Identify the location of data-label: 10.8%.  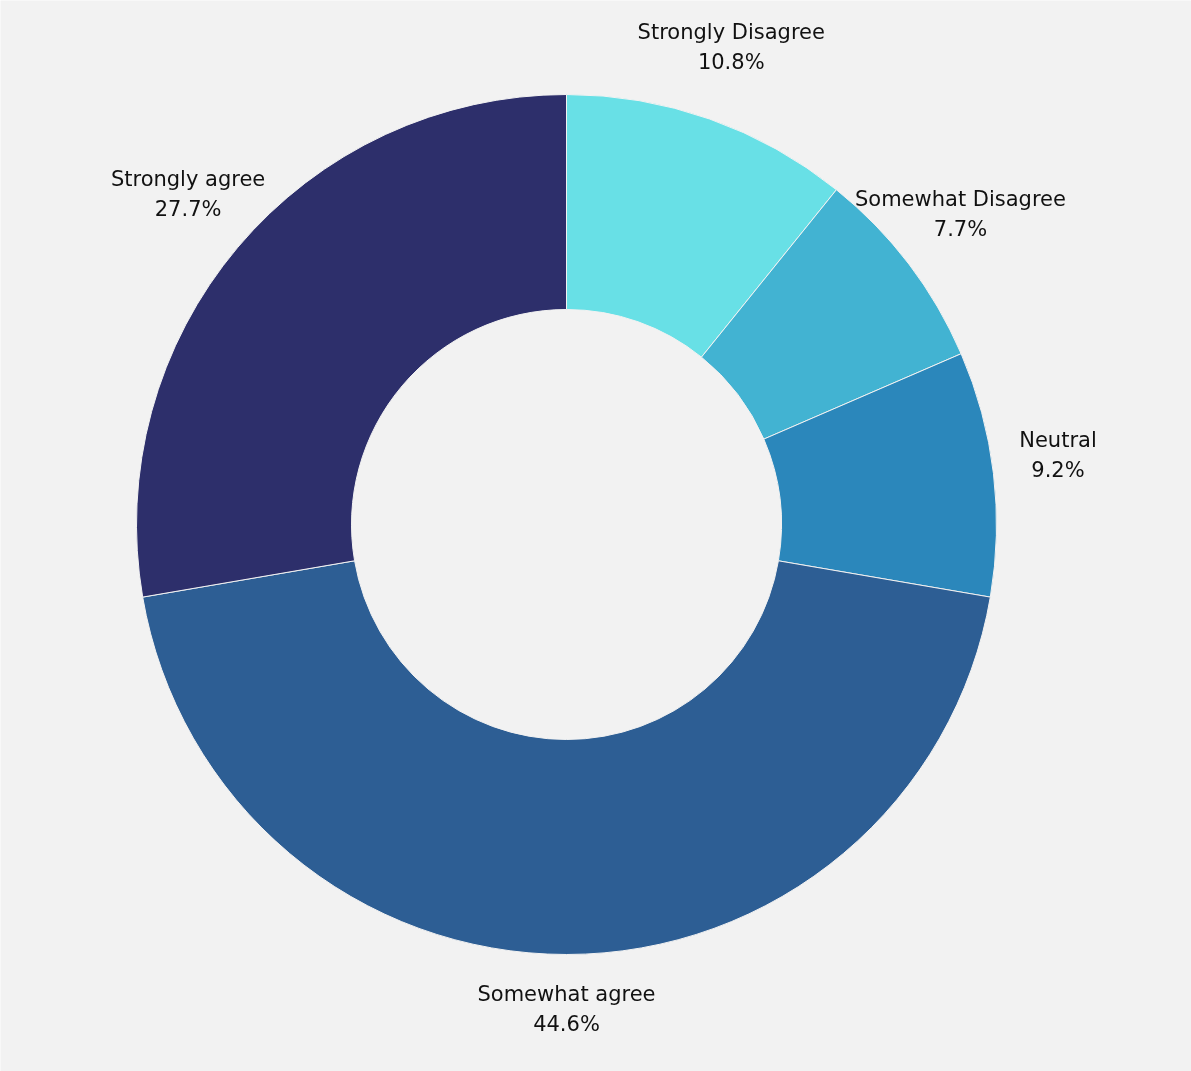
(731, 61).